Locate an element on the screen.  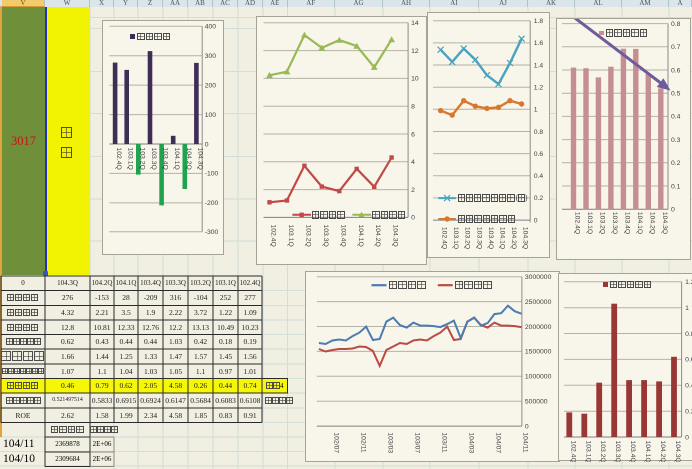
svg-text: 1500000 is located at coordinates (538, 351).